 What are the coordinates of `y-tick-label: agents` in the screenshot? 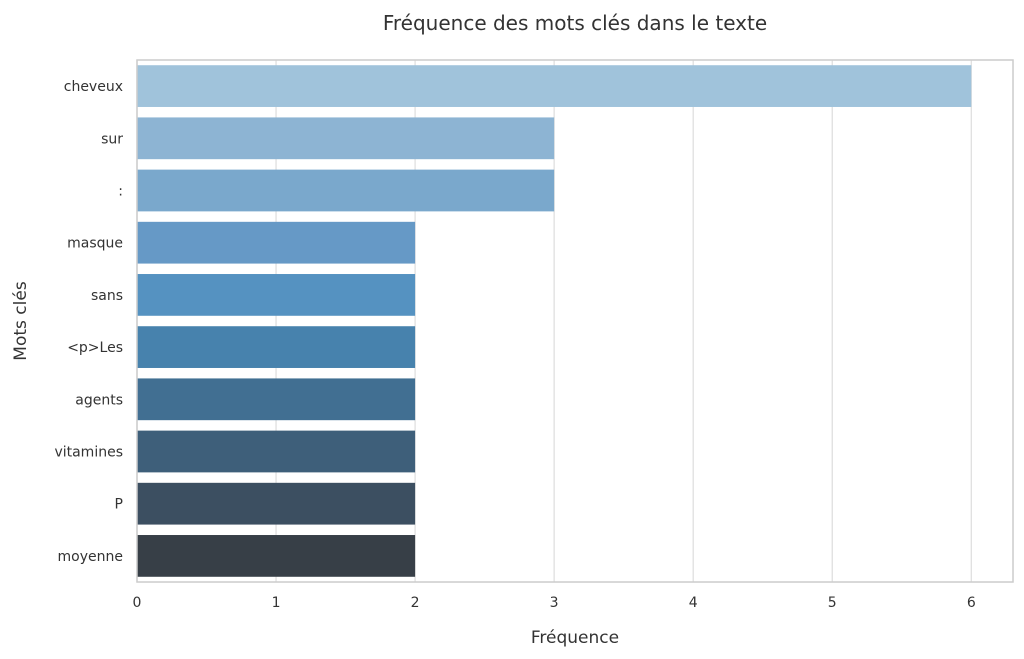 It's located at (99, 400).